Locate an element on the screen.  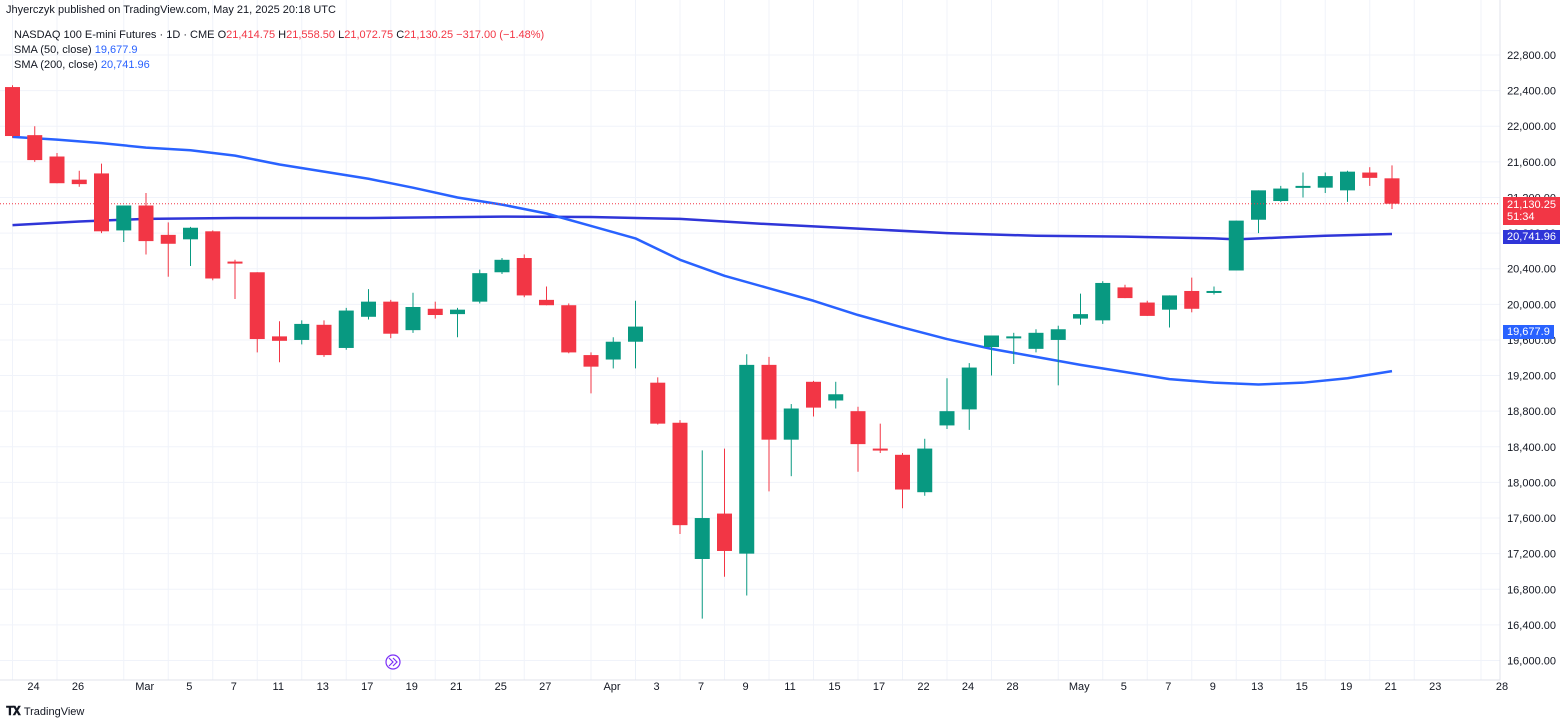
symbol-name: NASDAQ 100 E-mini Futures · 1D · CME is located at coordinates (114, 35).